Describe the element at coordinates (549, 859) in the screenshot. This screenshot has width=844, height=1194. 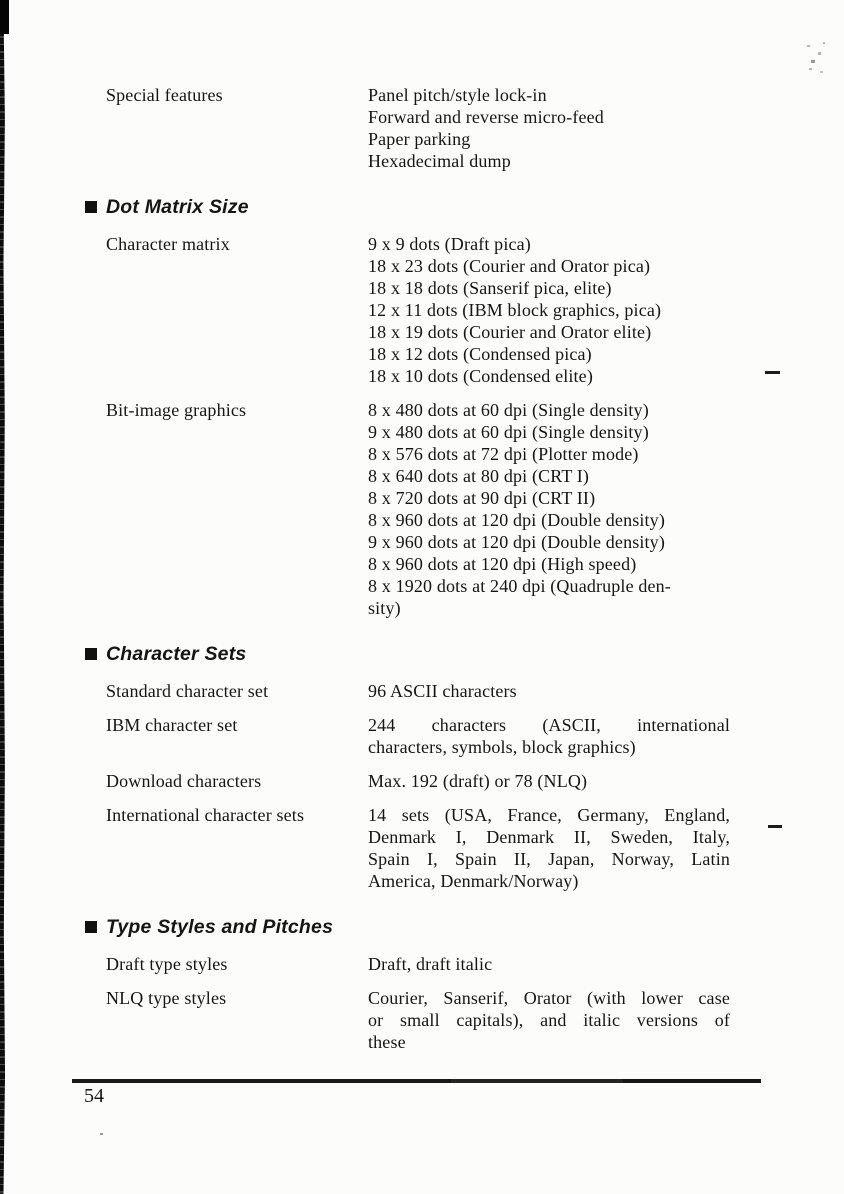
I see `spec-value-line: Spain I, Spain II, Japan, Norway, Latin` at that location.